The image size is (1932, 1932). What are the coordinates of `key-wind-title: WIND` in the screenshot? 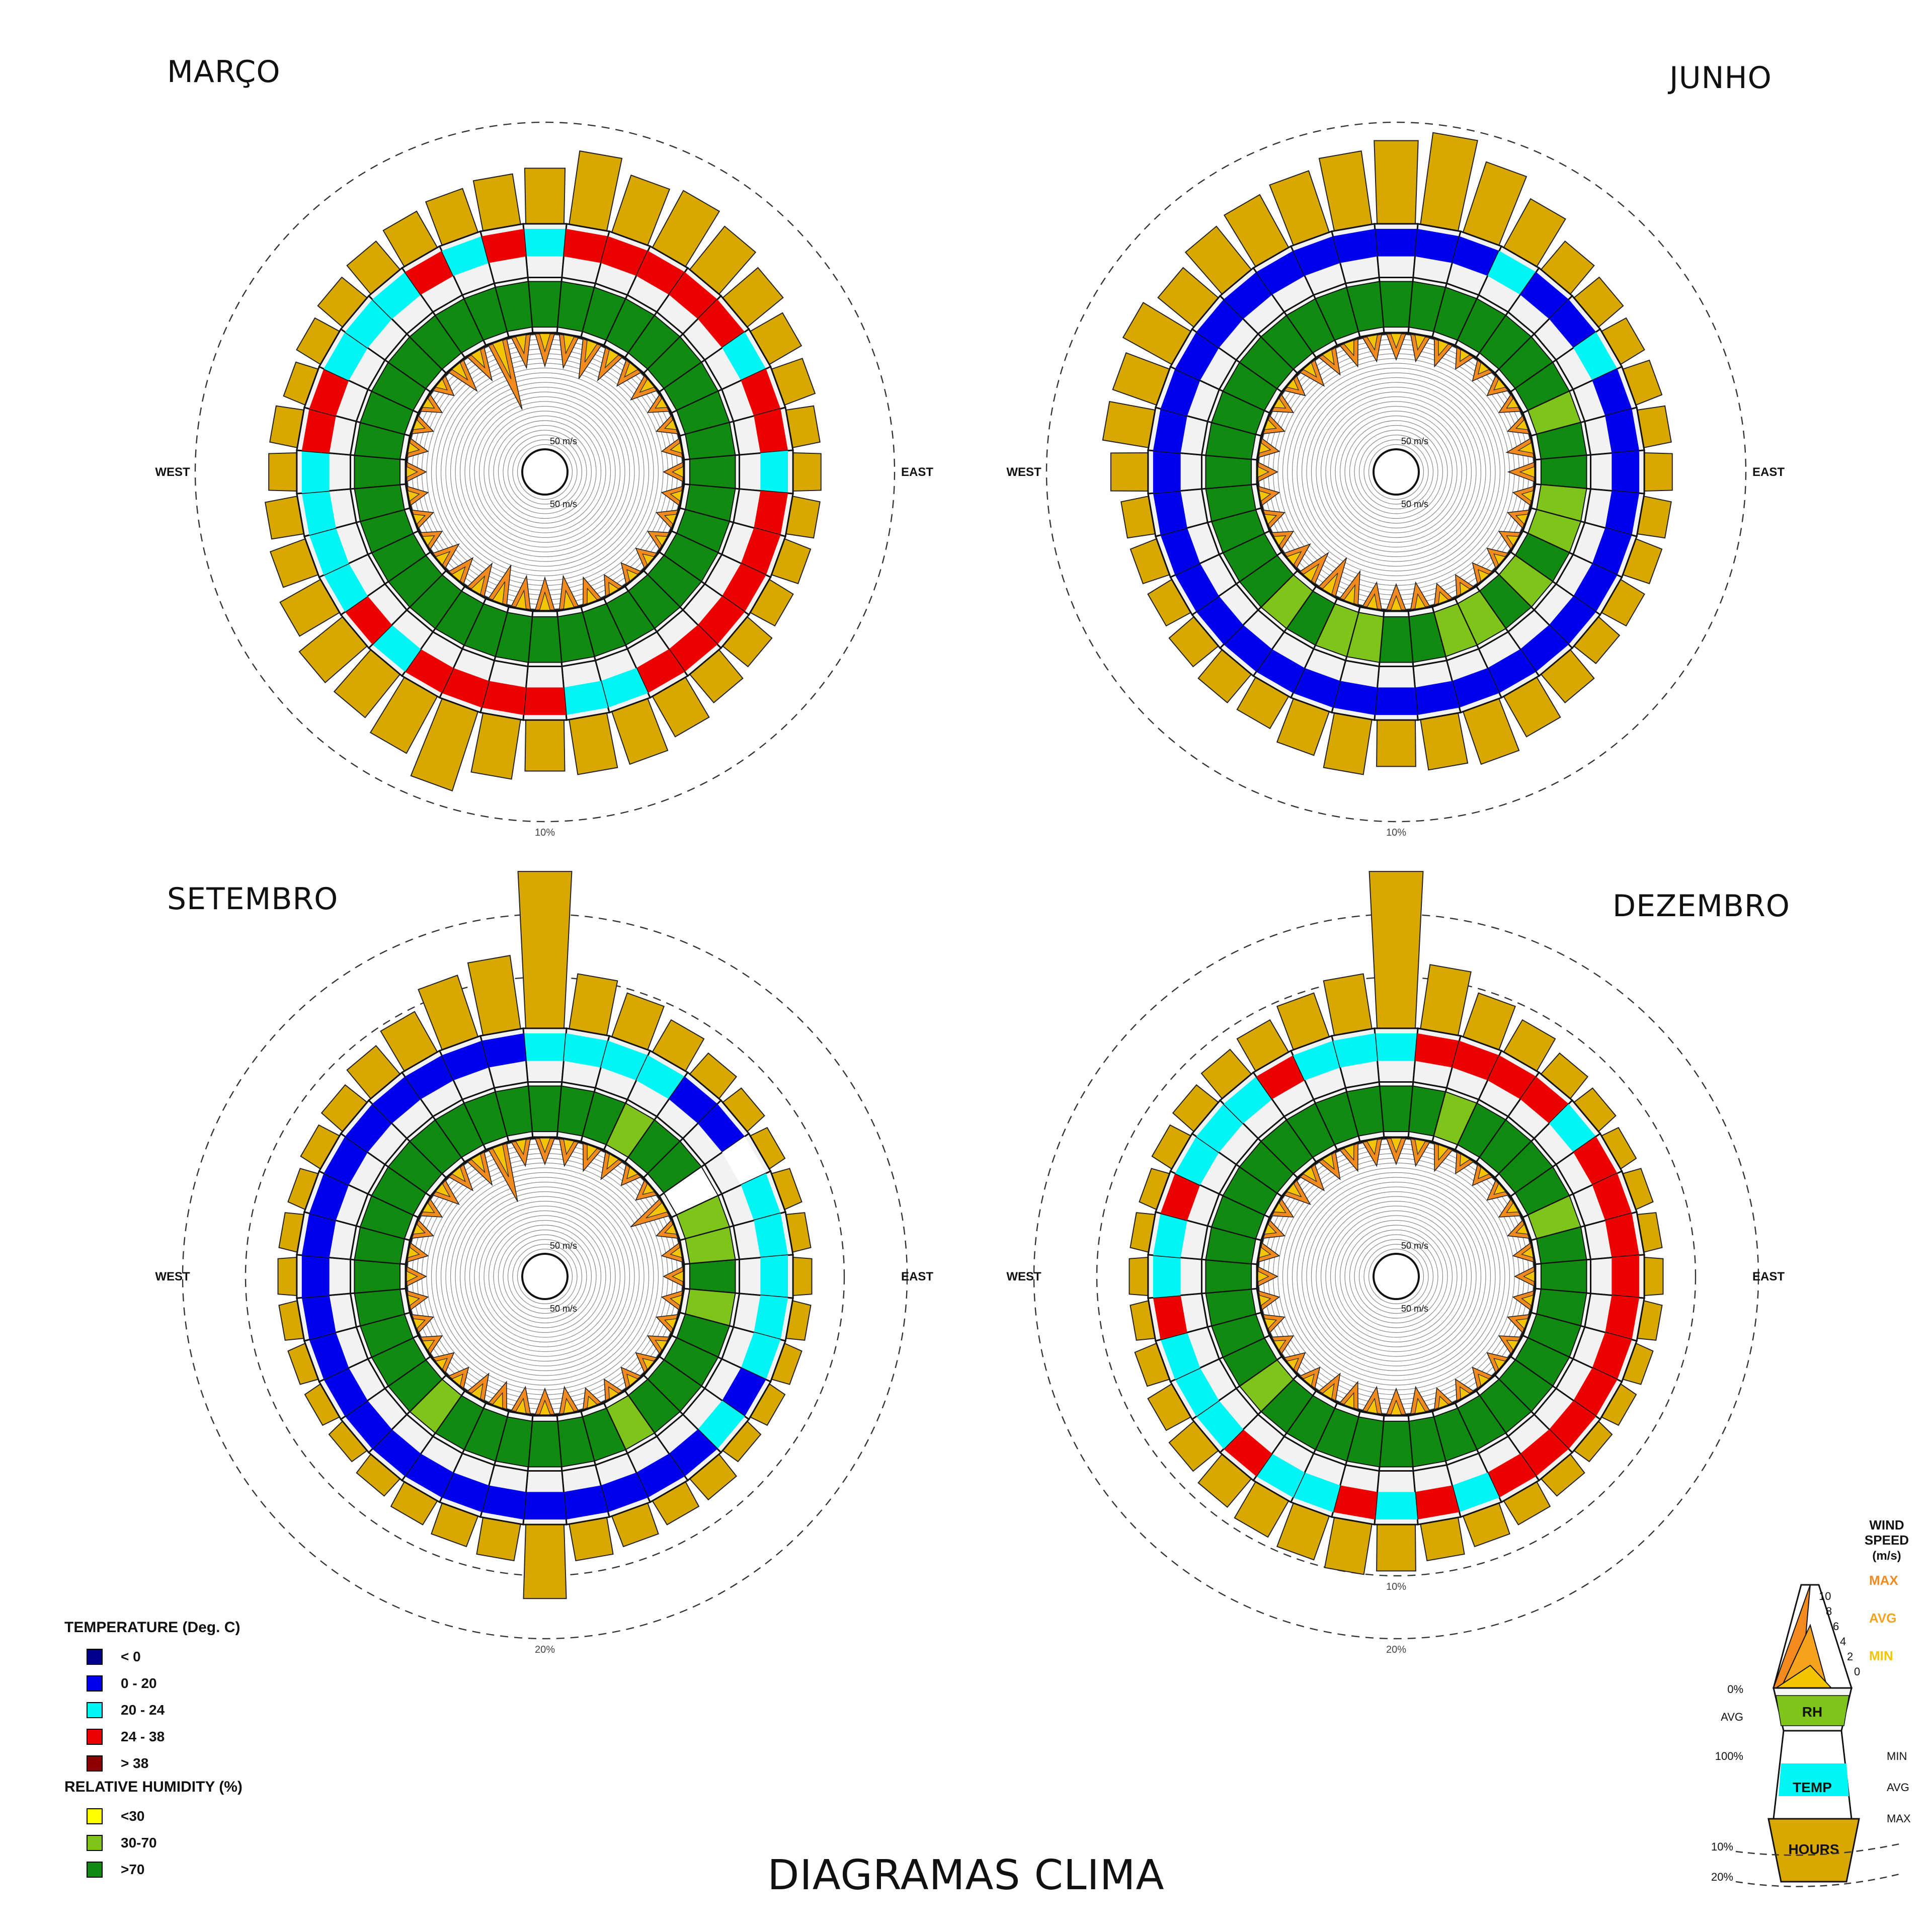 It's located at (1887, 1525).